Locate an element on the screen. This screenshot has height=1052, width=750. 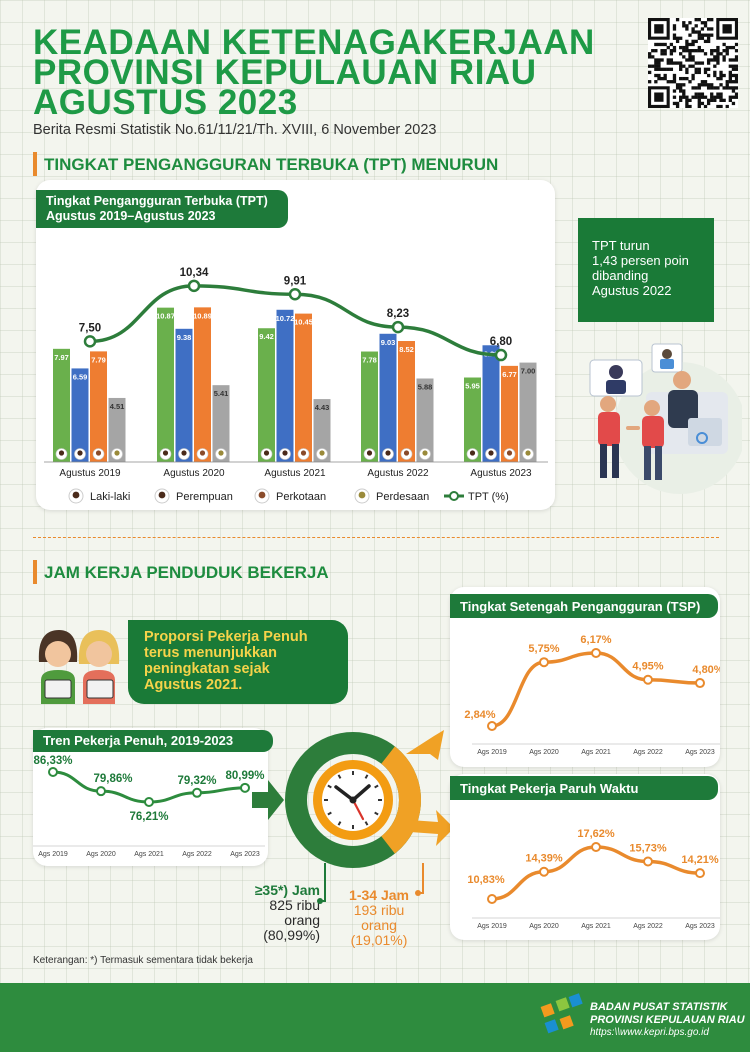
part-time-line: 193 ribu is located at coordinates (379, 910).